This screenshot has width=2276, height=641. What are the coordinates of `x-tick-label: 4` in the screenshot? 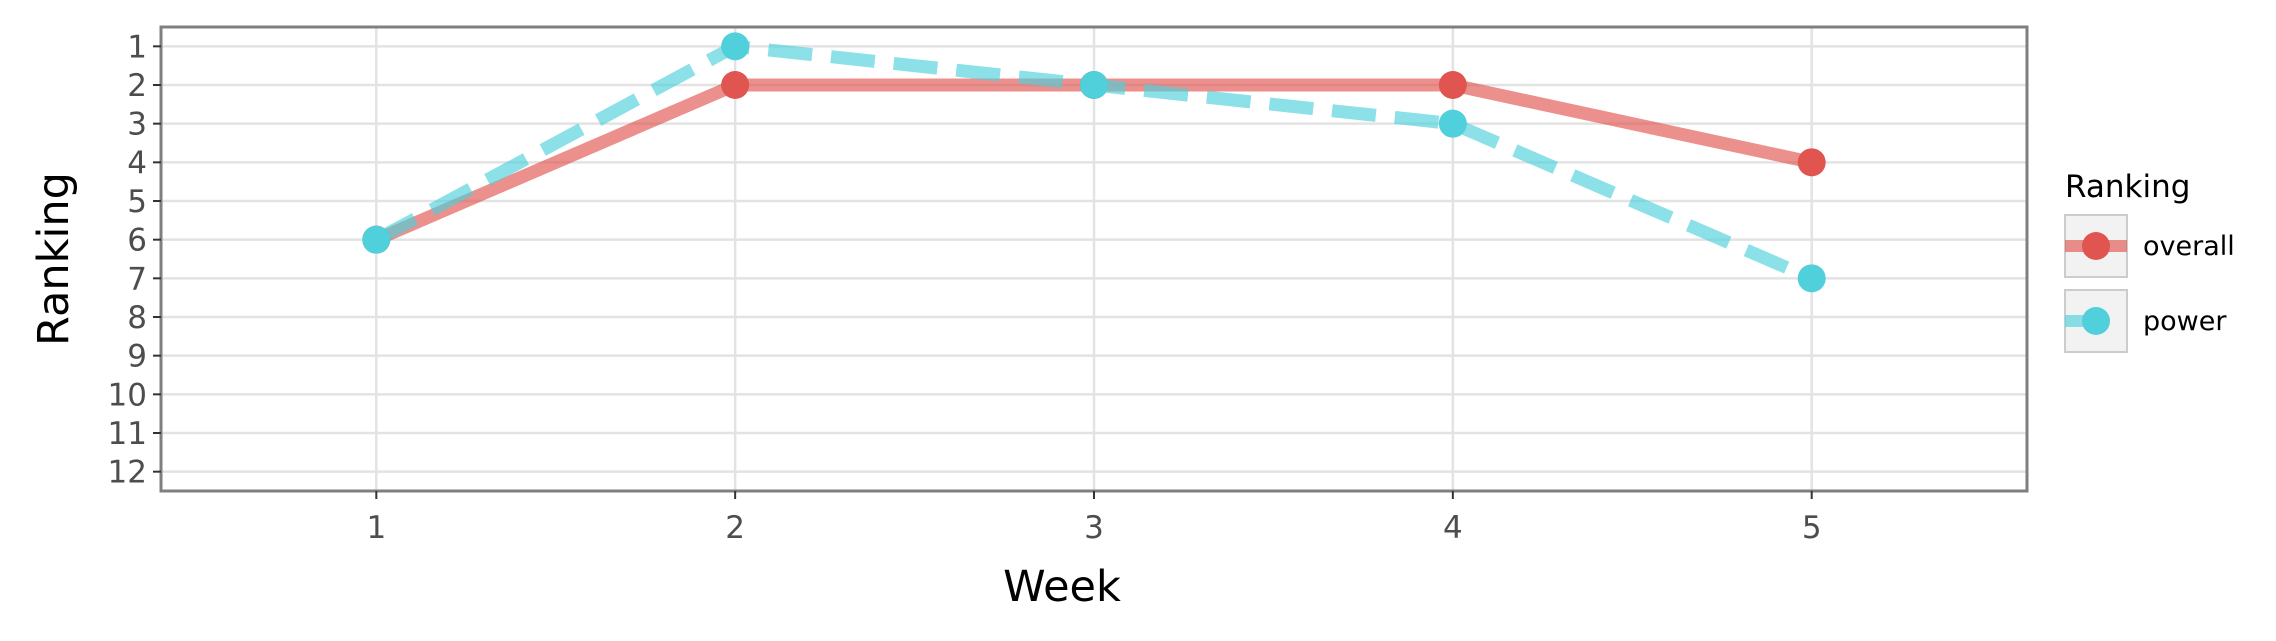 It's located at (1453, 528).